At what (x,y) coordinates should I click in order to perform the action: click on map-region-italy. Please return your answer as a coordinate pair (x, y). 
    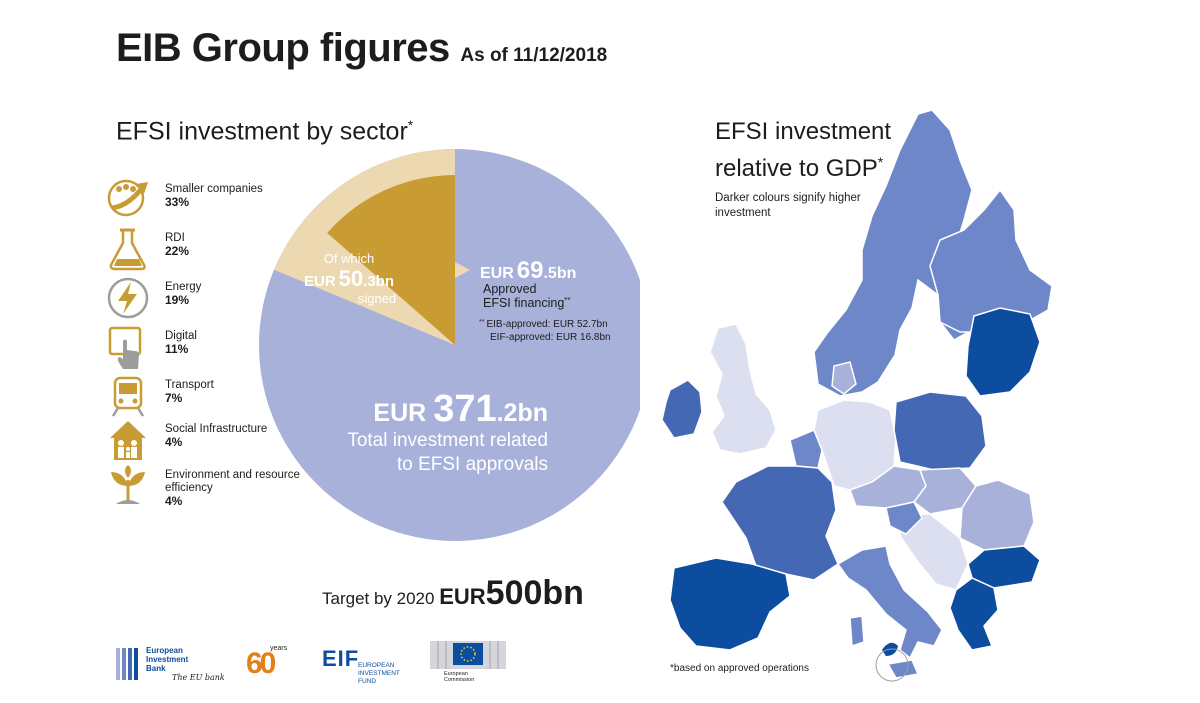
    Looking at the image, I should click on (889, 602).